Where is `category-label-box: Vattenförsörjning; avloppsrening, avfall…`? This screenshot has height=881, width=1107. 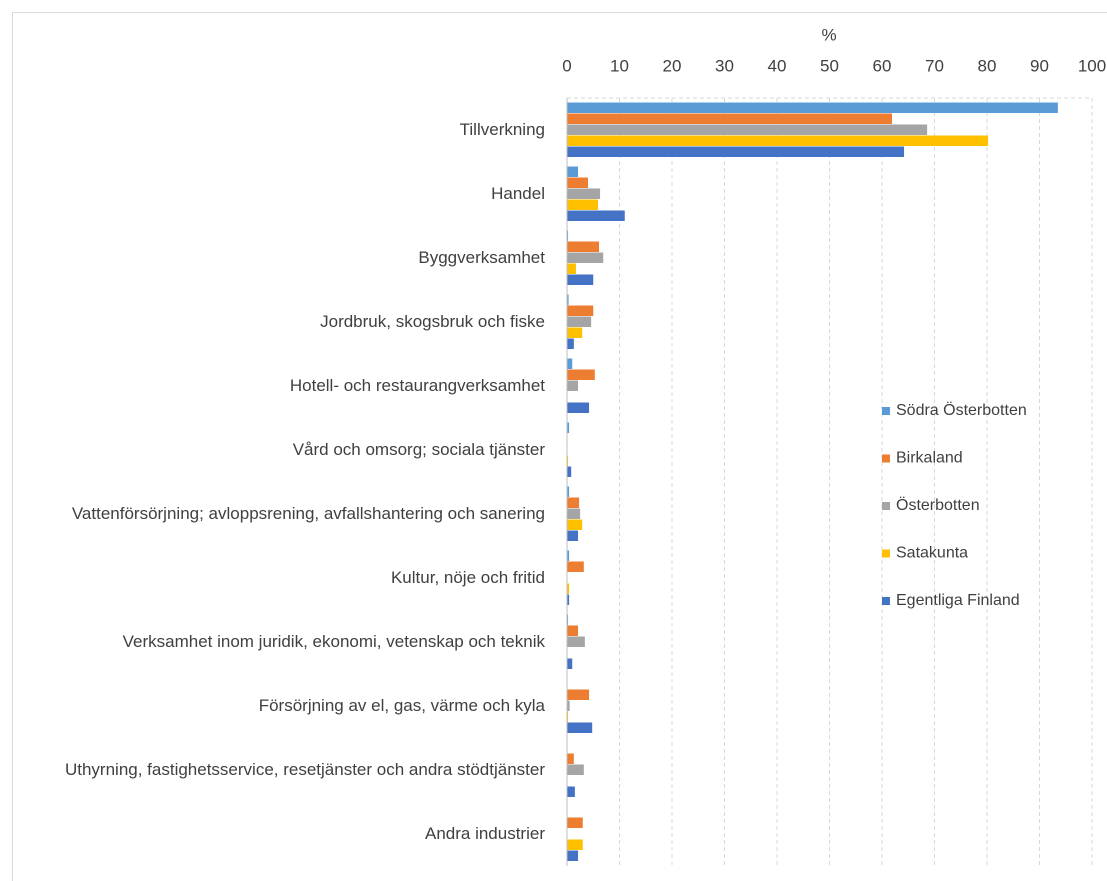
category-label-box: Vattenförsörjning; avloppsrening, avfall… is located at coordinates (275, 514).